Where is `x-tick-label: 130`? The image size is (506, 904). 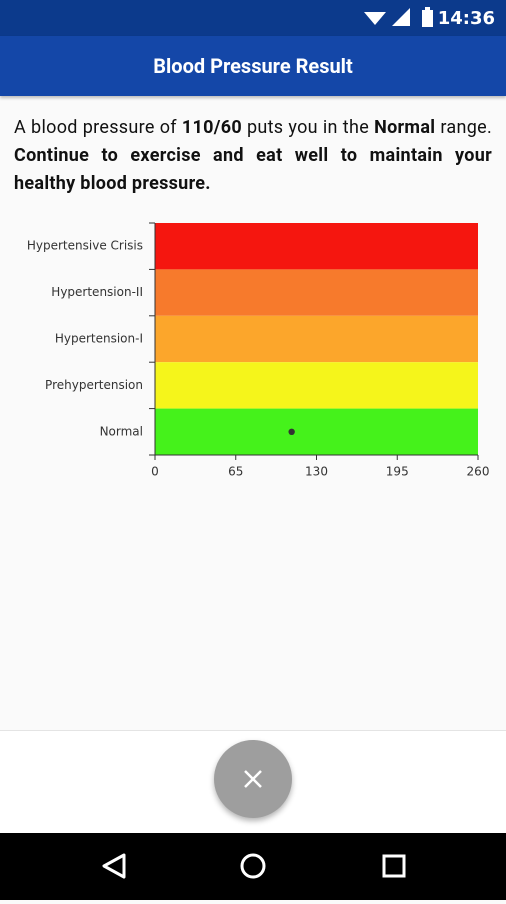
x-tick-label: 130 is located at coordinates (316, 472).